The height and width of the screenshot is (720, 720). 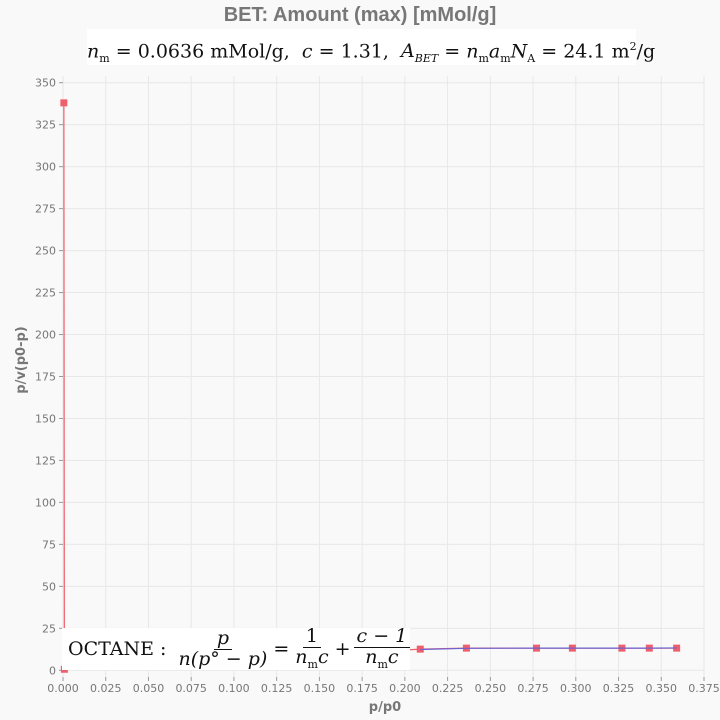 I want to click on x-tick-label: 0.050, so click(x=149, y=688).